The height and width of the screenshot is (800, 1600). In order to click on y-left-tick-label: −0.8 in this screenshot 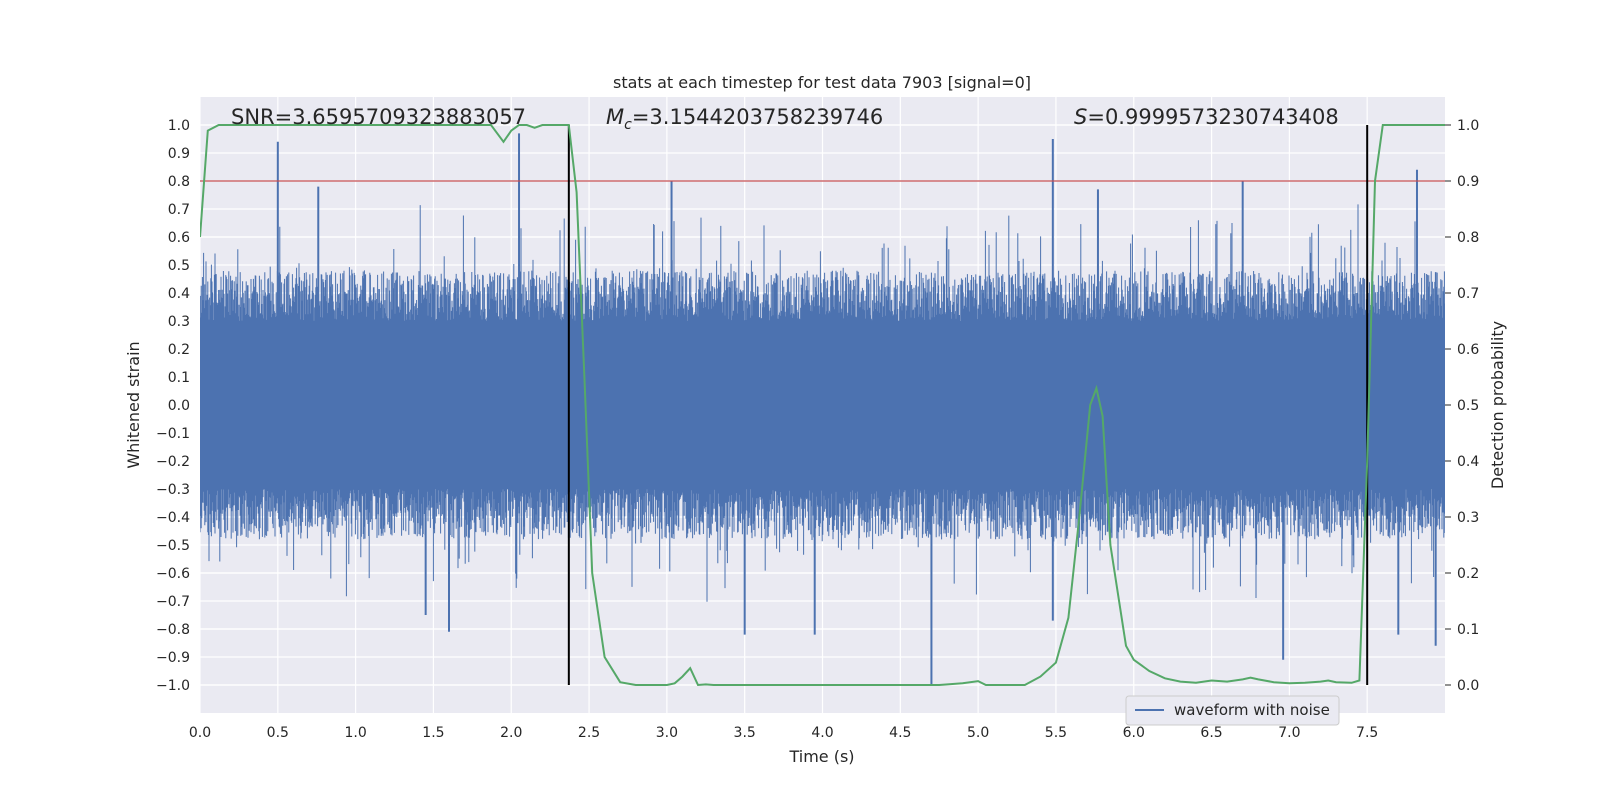, I will do `click(173, 630)`.